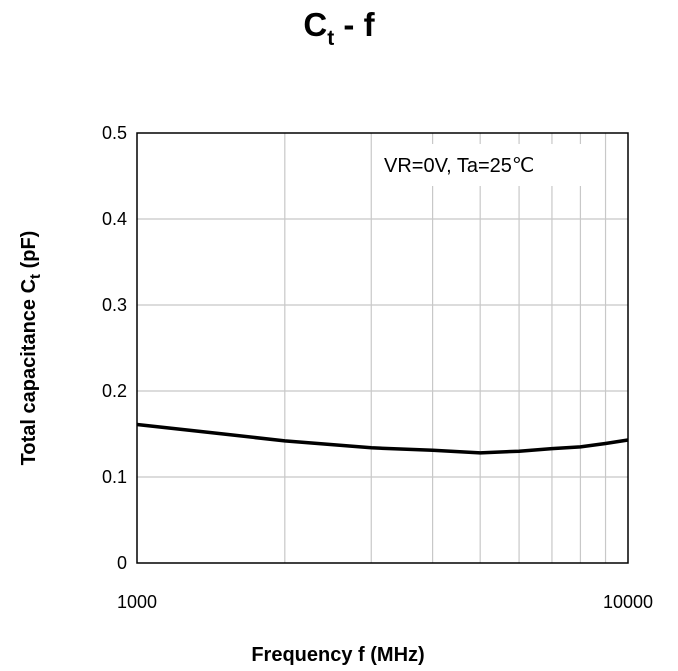 The height and width of the screenshot is (671, 678). What do you see at coordinates (29, 252) in the screenshot?
I see `y-axis-label-rest: (pF)` at bounding box center [29, 252].